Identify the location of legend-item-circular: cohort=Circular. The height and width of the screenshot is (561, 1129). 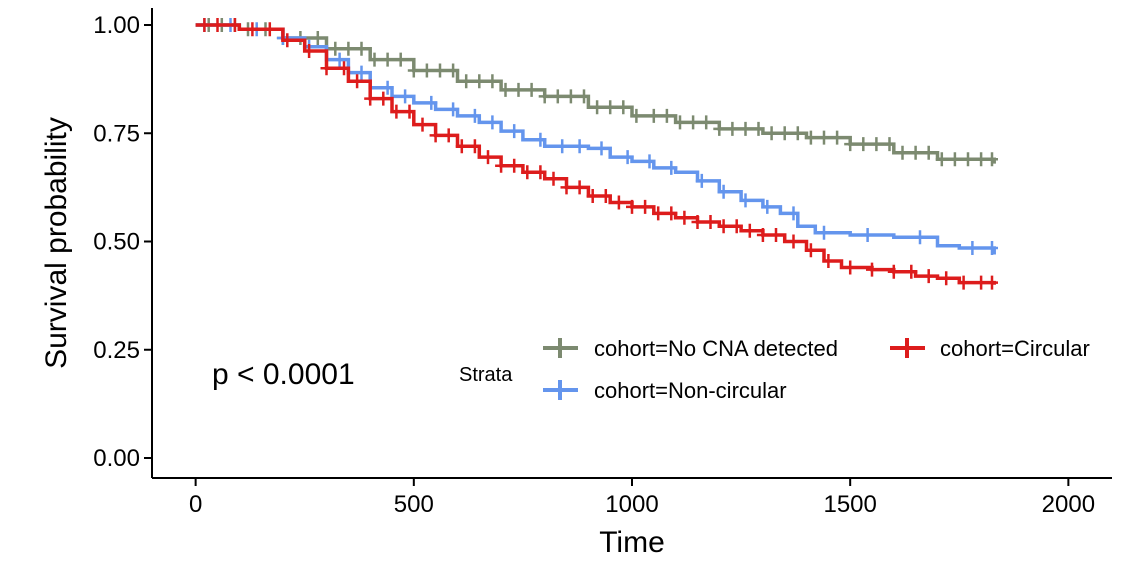
(990, 348).